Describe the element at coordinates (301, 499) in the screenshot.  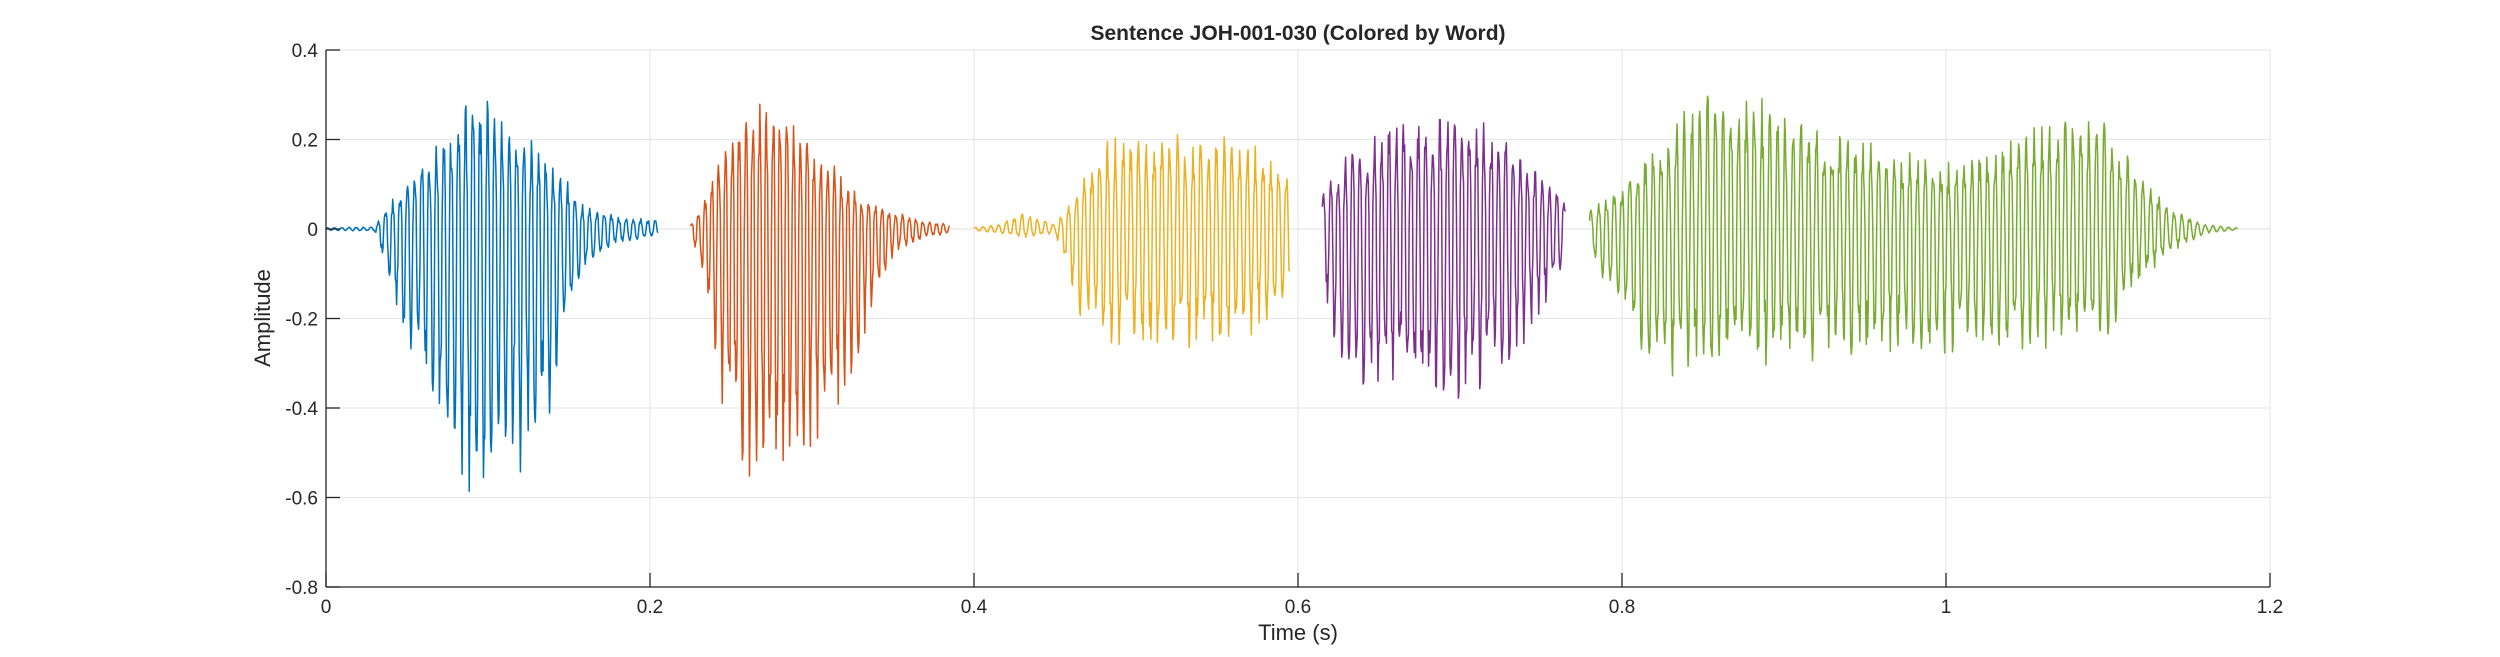
I see `y-tick-label-1: -0.6` at that location.